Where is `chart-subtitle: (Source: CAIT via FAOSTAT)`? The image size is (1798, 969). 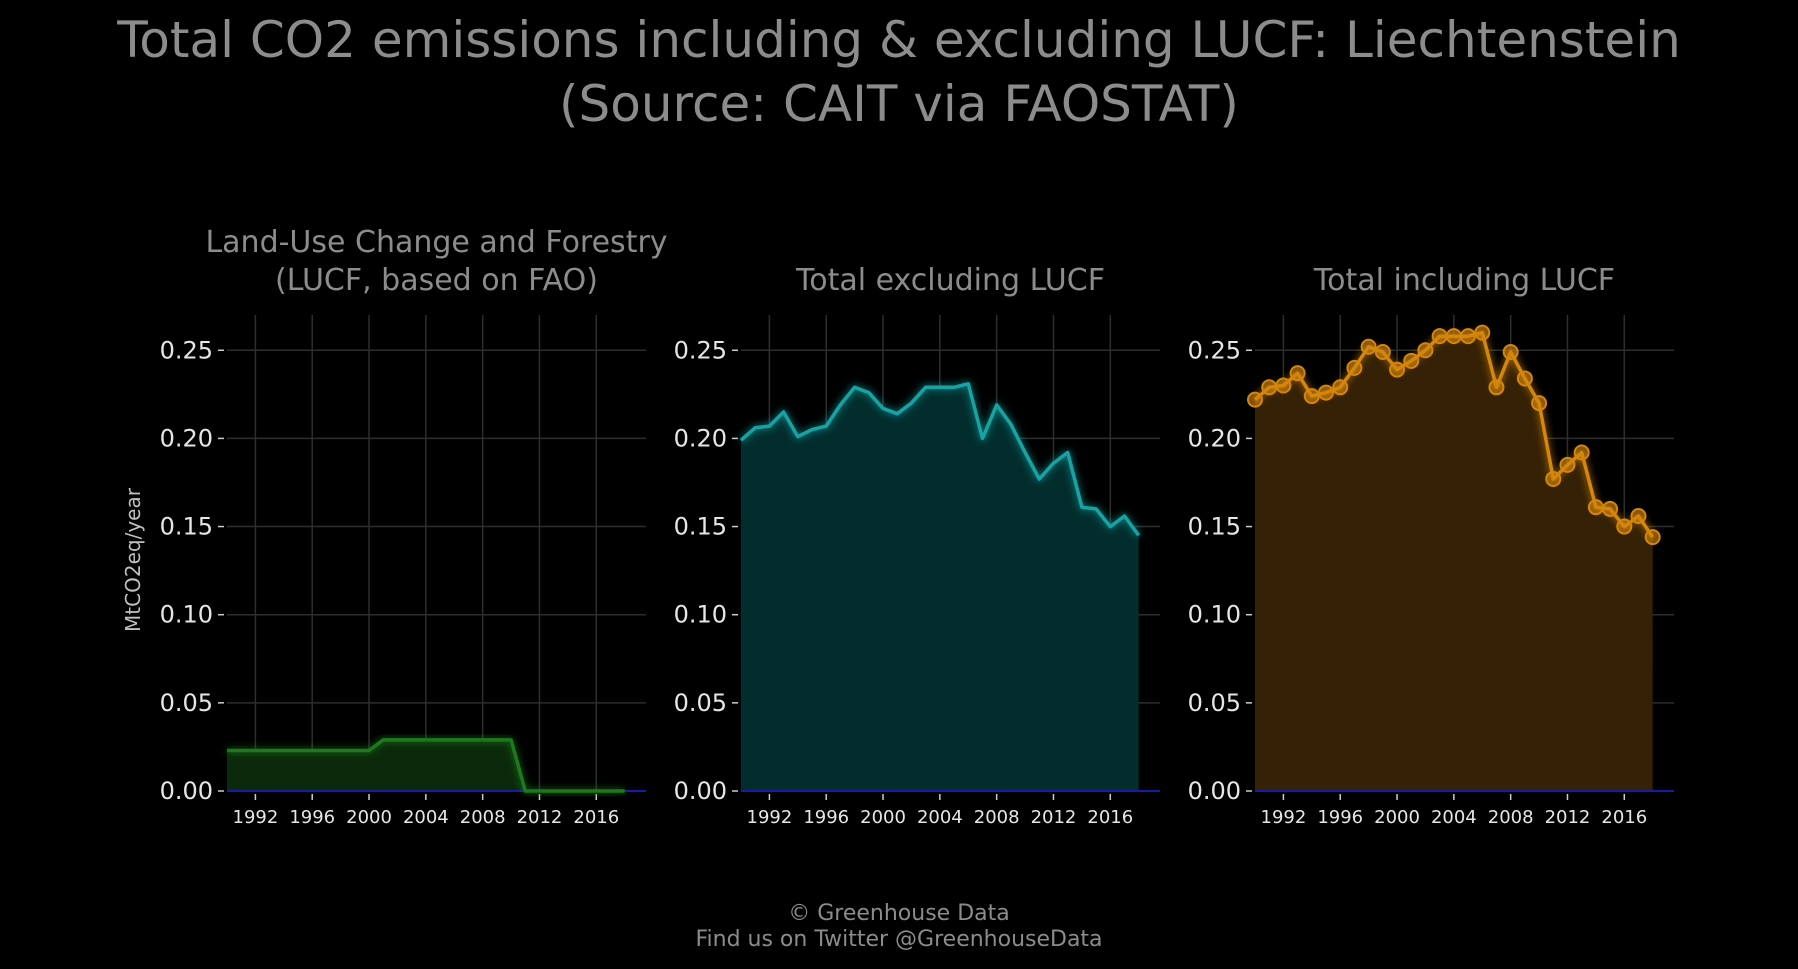
chart-subtitle: (Source: CAIT via FAOSTAT) is located at coordinates (899, 104).